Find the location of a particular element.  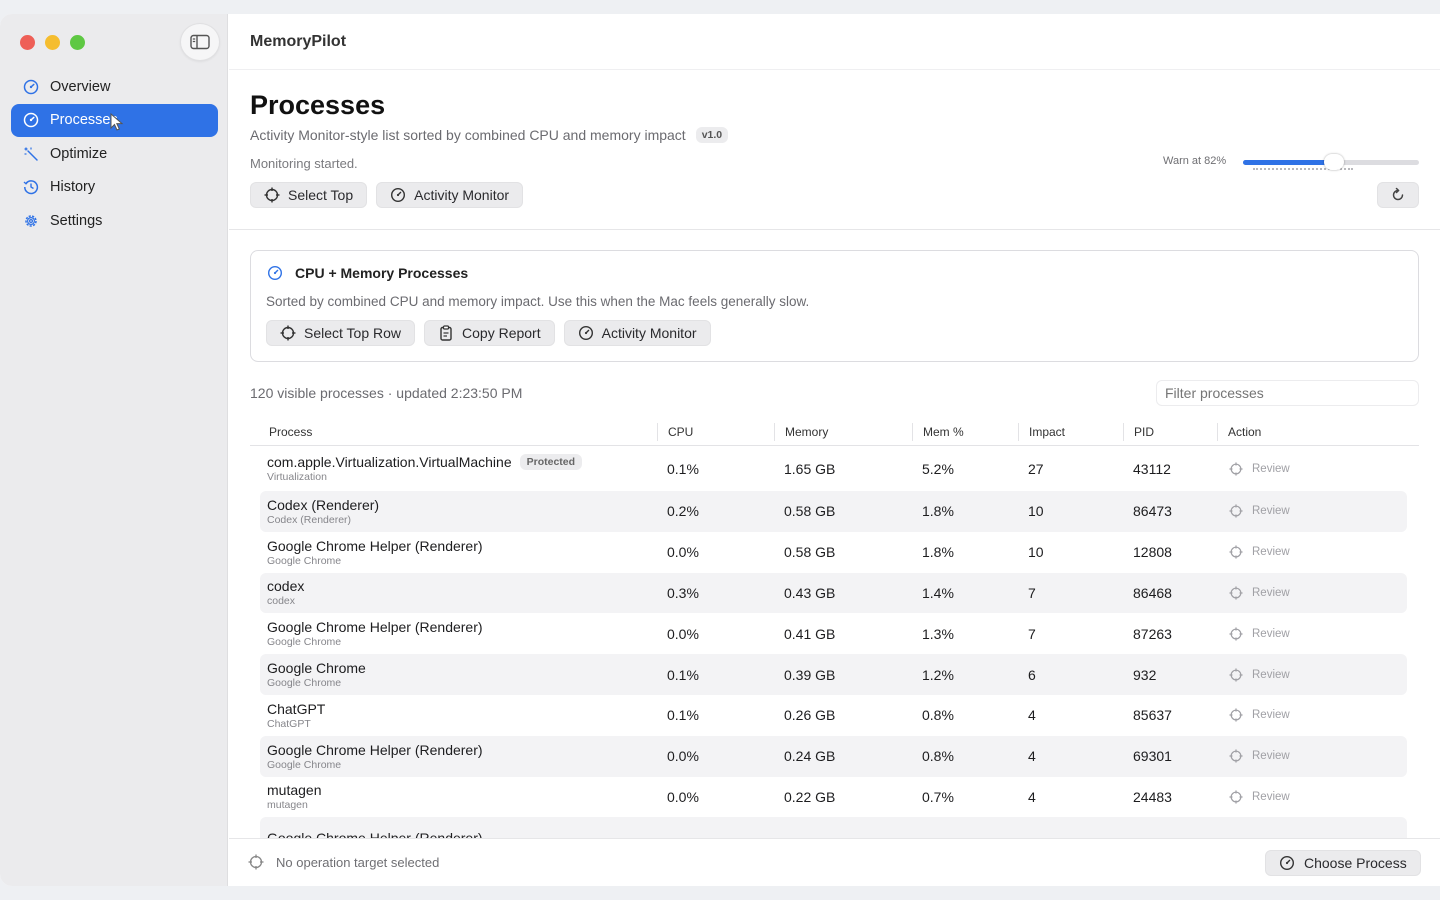

process-cell: Google Chrome Google Chrome is located at coordinates (458, 674).